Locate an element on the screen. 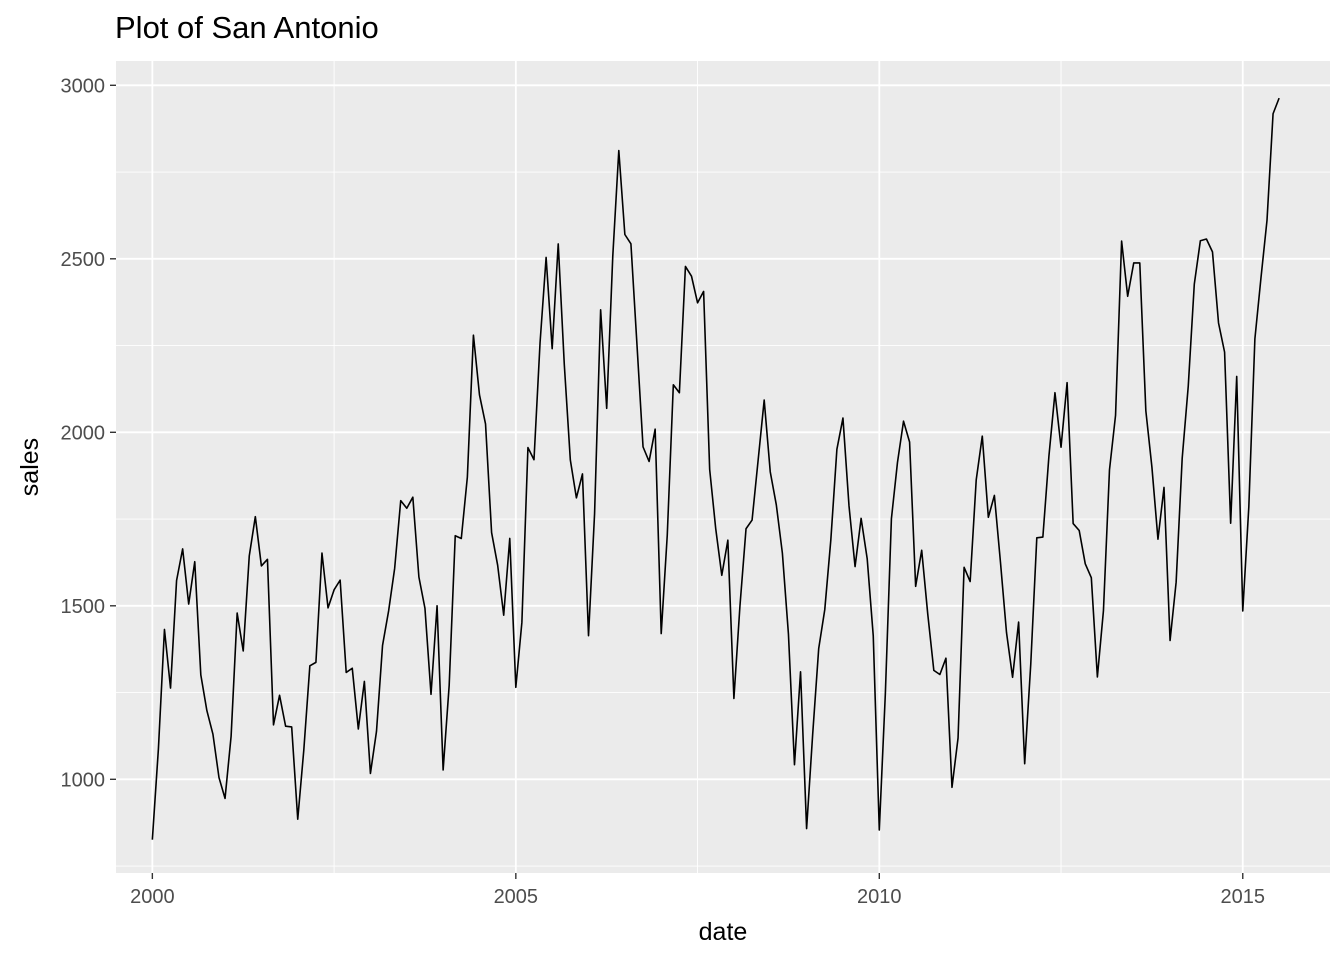 The height and width of the screenshot is (960, 1344). x-tick-label: 2000 is located at coordinates (152, 897).